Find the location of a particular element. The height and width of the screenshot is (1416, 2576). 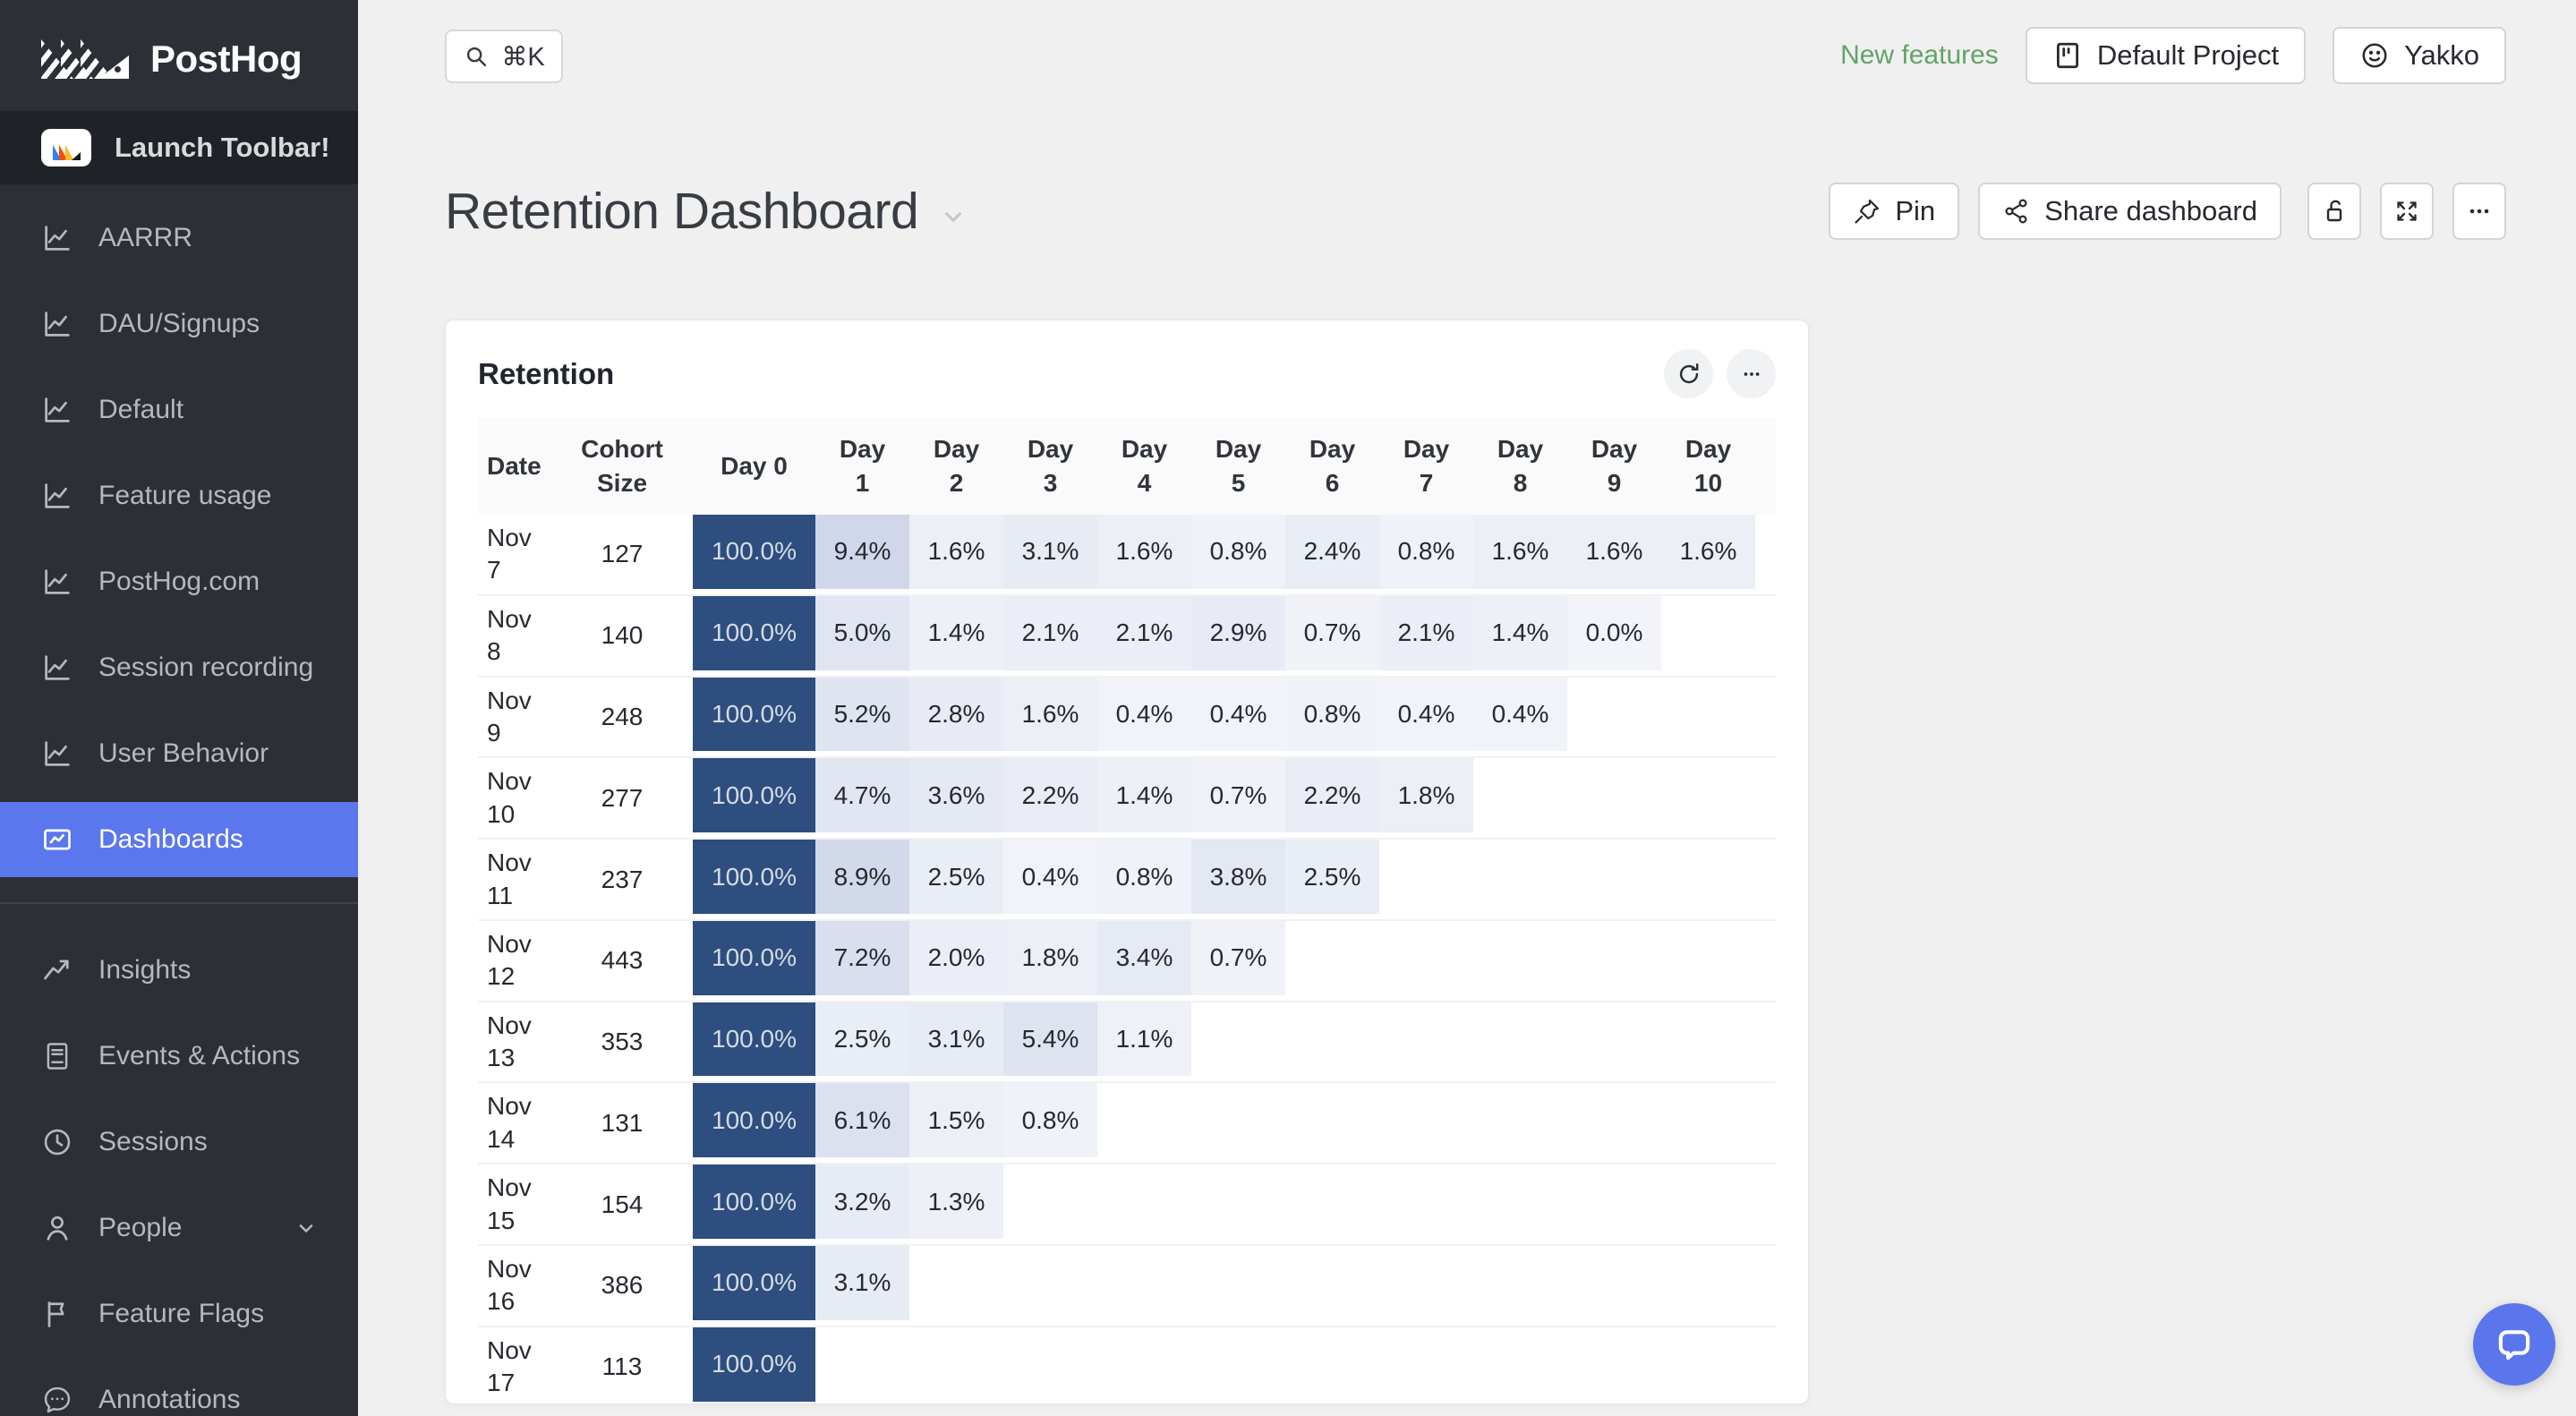

retention-value: 3.8% is located at coordinates (1238, 877).